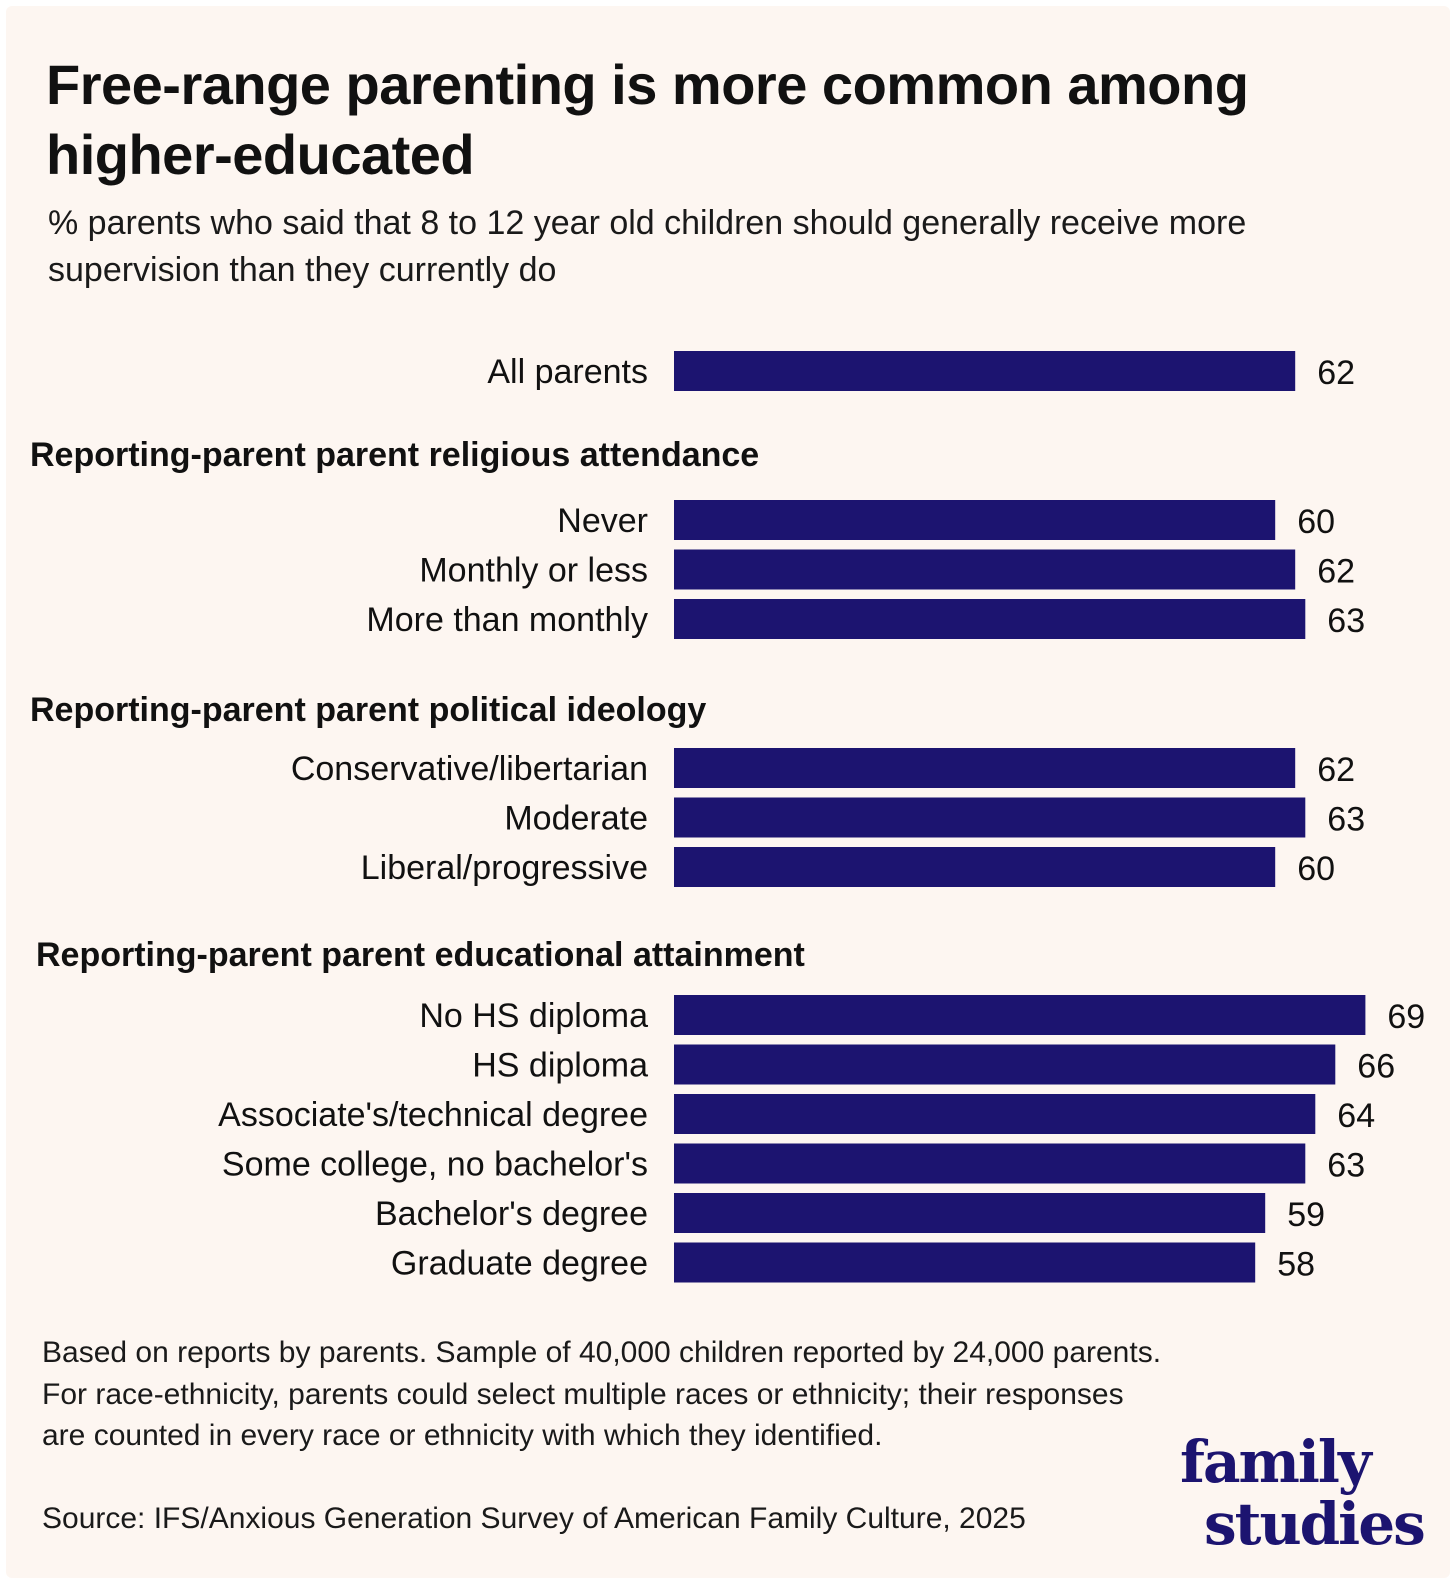 The image size is (1456, 1584). What do you see at coordinates (507, 620) in the screenshot?
I see `category-label: More than monthly` at bounding box center [507, 620].